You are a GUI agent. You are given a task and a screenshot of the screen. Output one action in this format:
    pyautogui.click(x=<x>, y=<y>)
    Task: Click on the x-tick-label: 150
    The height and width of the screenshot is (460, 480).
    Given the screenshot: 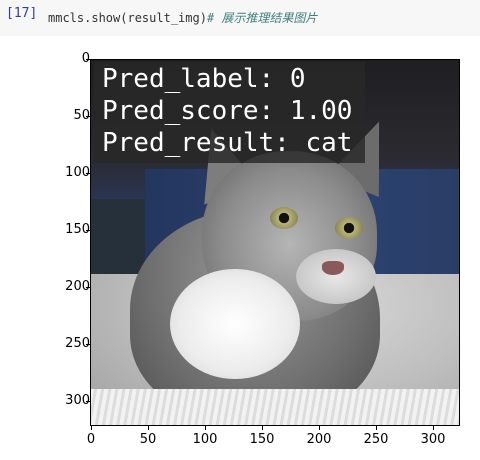 What is the action you would take?
    pyautogui.click(x=262, y=439)
    